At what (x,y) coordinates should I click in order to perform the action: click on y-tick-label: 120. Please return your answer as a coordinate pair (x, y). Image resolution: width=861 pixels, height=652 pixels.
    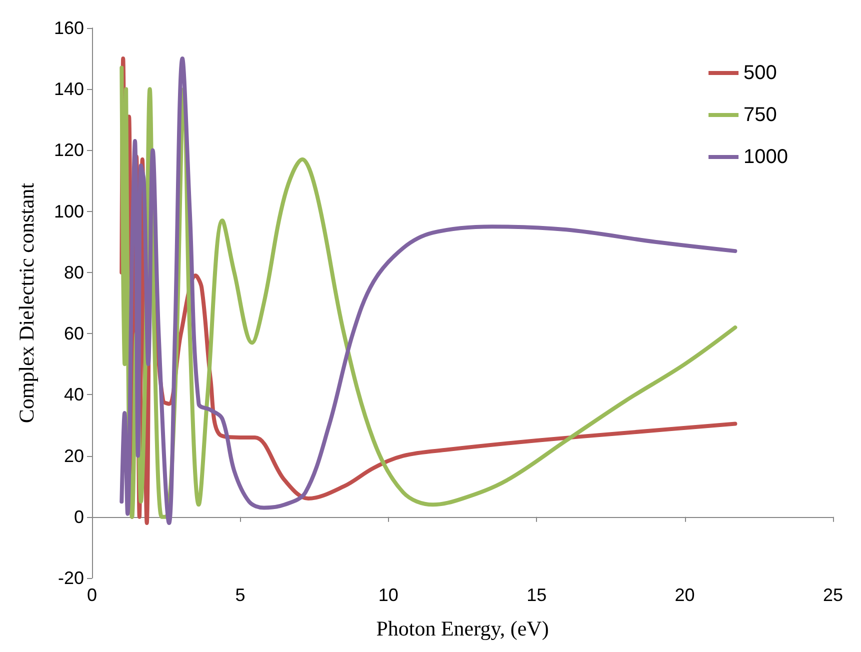
    Looking at the image, I should click on (69, 150).